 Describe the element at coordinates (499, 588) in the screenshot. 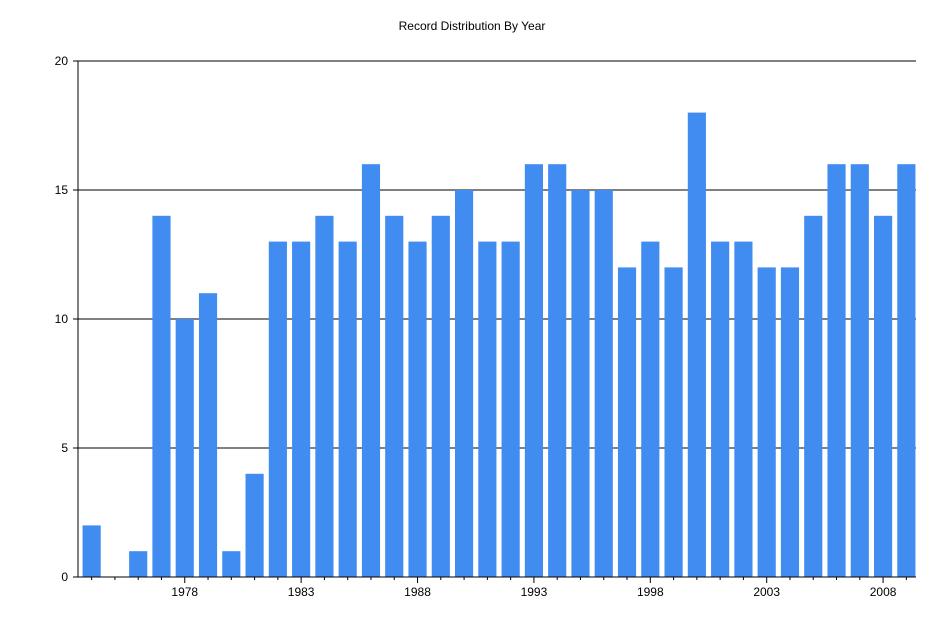

I see `x-axis-ticks: 1978 1983 1988 1993 1998 2003 2008` at that location.